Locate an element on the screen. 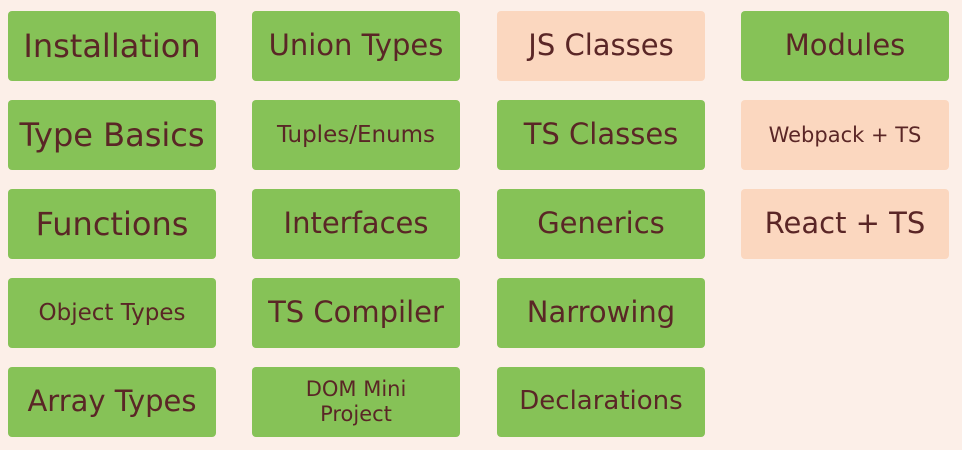  tile-label: Functions is located at coordinates (112, 223).